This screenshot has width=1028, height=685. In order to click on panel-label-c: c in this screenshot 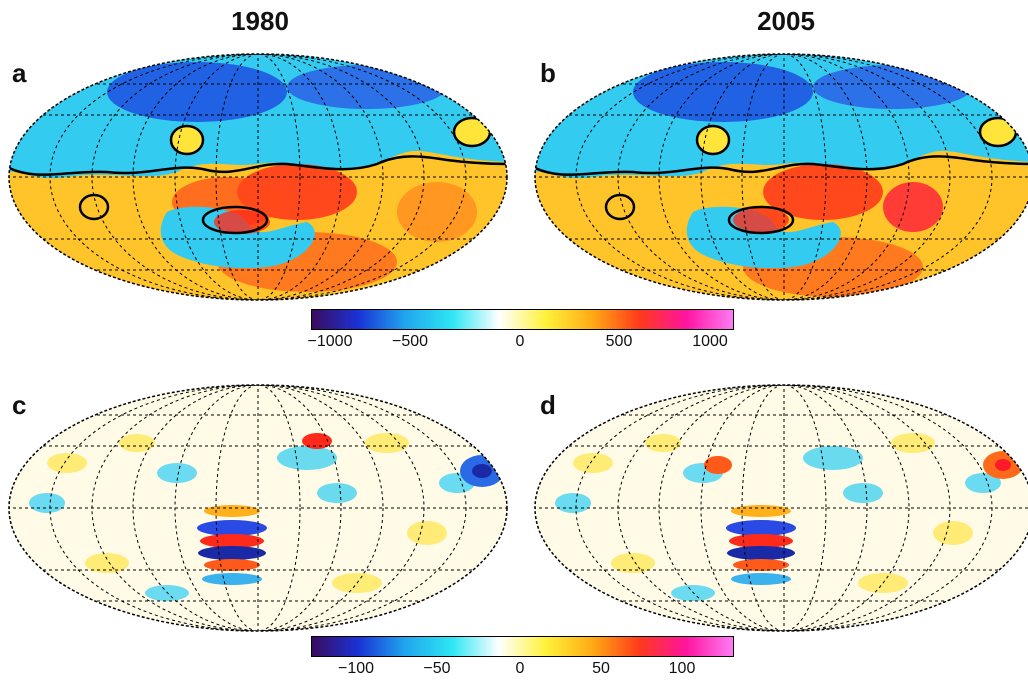, I will do `click(19, 405)`.